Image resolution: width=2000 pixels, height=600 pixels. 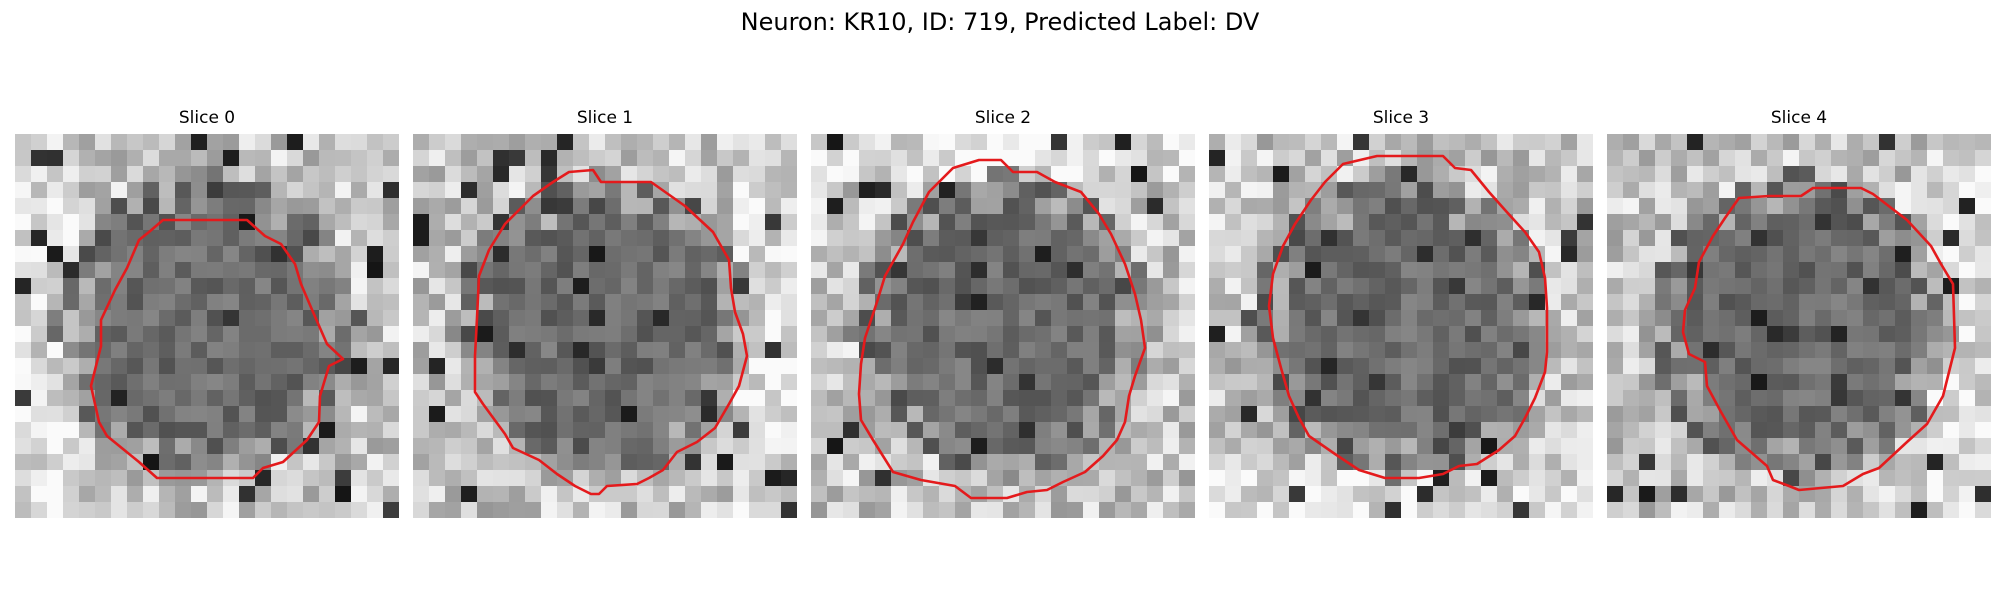 I want to click on slice-panel-3: Slice 3, so click(x=1401, y=312).